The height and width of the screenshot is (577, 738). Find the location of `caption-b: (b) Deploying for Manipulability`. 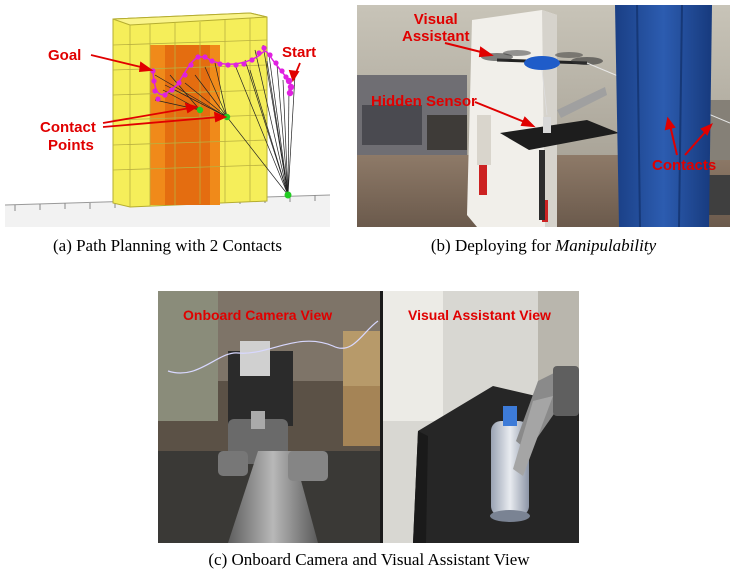

caption-b: (b) Deploying for Manipulability is located at coordinates (543, 246).